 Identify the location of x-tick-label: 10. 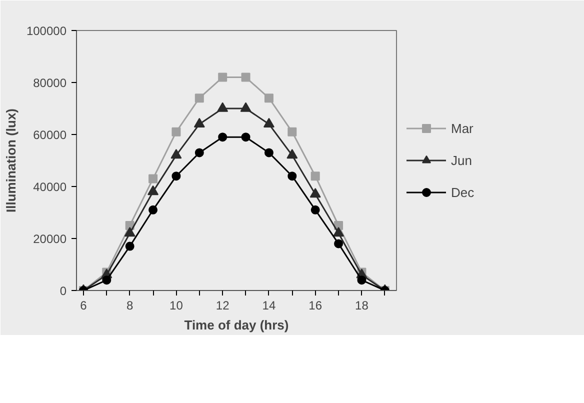
(177, 305).